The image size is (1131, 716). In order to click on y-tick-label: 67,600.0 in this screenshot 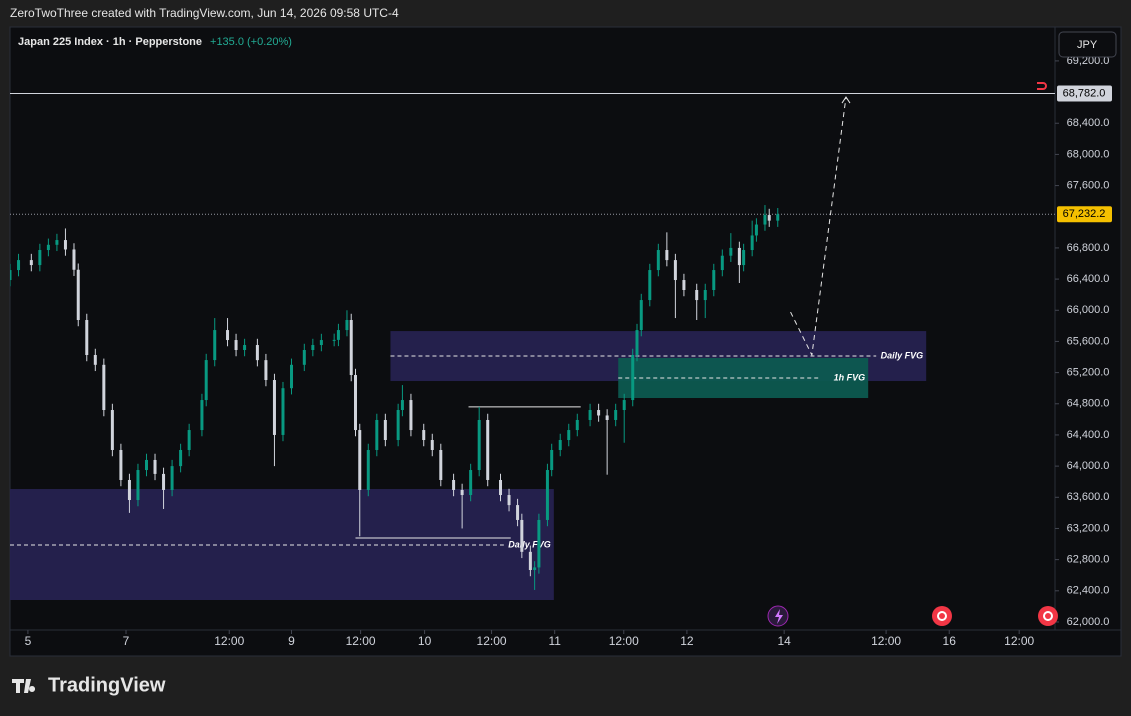, I will do `click(1088, 185)`.